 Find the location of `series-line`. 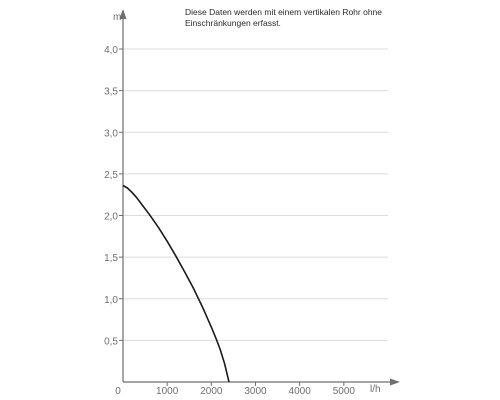

series-line is located at coordinates (176, 283).